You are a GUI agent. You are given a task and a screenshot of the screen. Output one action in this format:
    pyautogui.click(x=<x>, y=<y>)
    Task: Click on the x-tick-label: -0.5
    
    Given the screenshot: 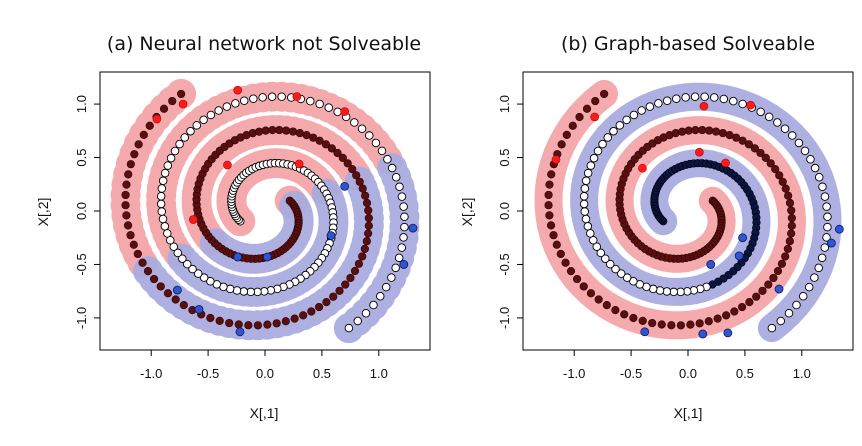 What is the action you would take?
    pyautogui.click(x=208, y=373)
    